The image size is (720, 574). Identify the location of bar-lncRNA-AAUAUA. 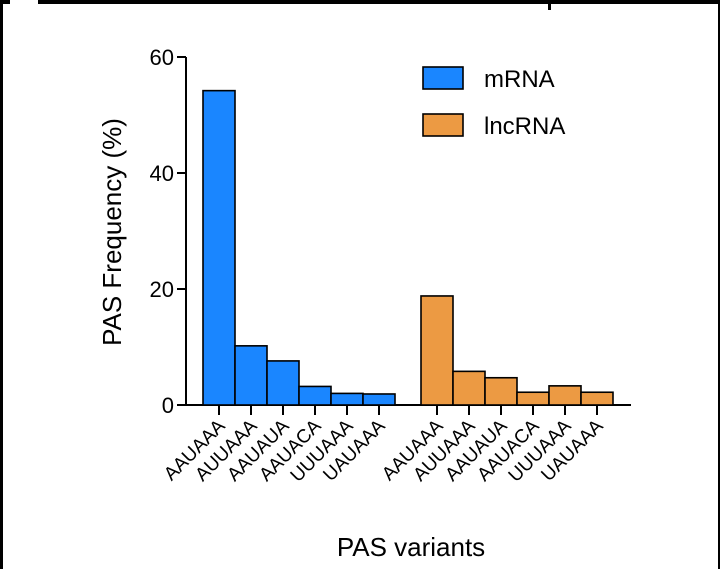
(501, 391).